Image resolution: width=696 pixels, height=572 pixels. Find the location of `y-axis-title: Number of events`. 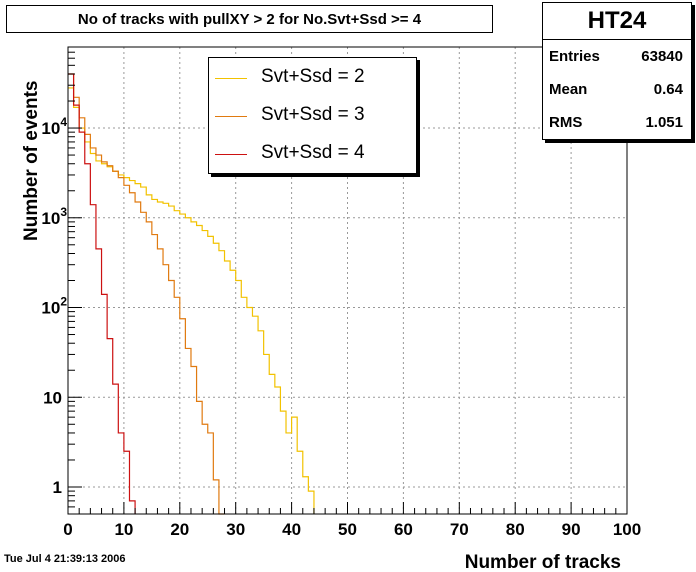

y-axis-title: Number of events is located at coordinates (31, 161).